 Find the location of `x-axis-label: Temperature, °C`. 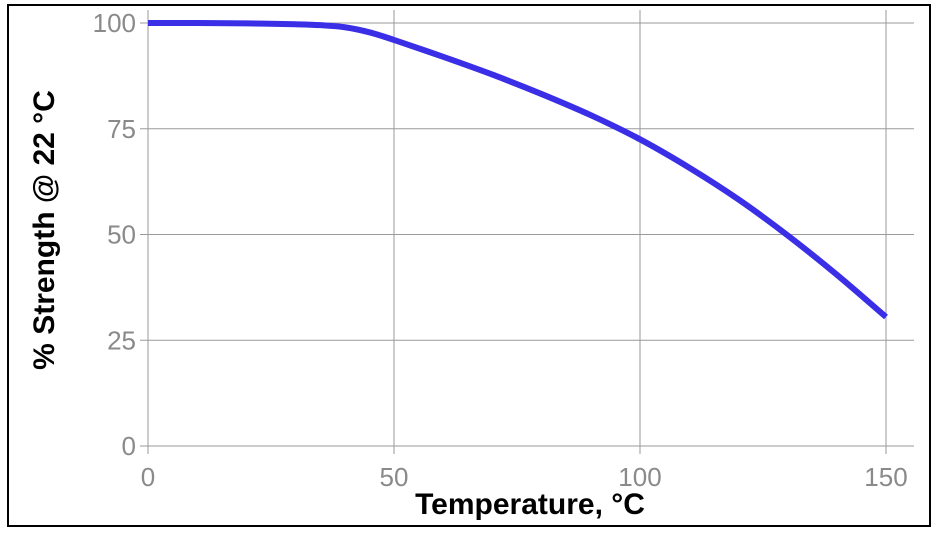

x-axis-label: Temperature, °C is located at coordinates (530, 504).